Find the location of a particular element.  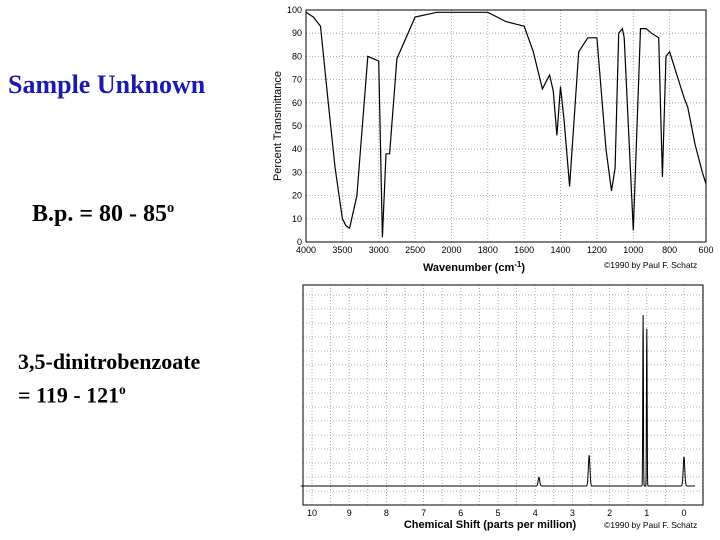

slide-title: Sample Unknown is located at coordinates (107, 84).